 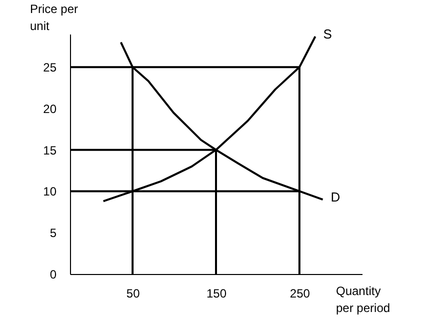 I want to click on x-tick-label: 250, so click(x=300, y=293).